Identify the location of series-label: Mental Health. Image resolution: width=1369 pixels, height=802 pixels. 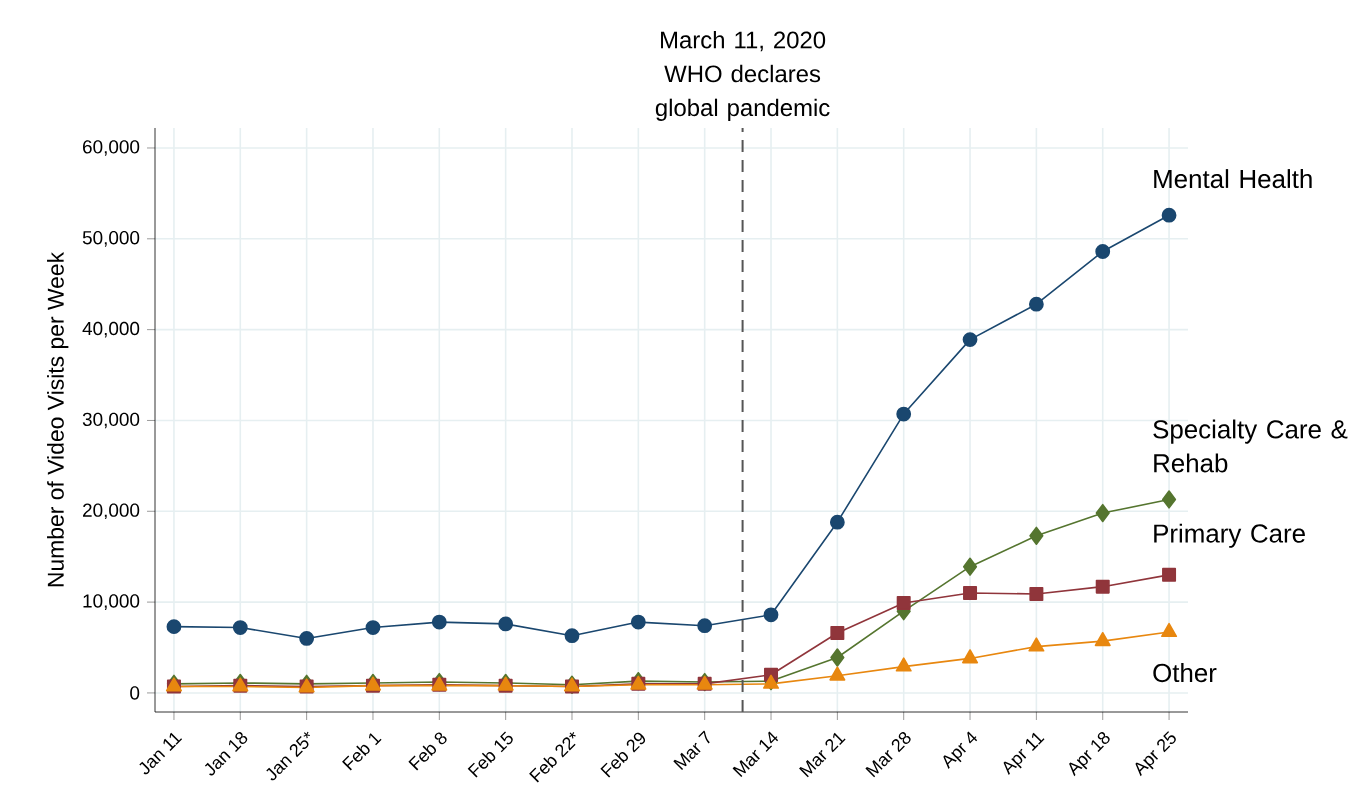
(1233, 179).